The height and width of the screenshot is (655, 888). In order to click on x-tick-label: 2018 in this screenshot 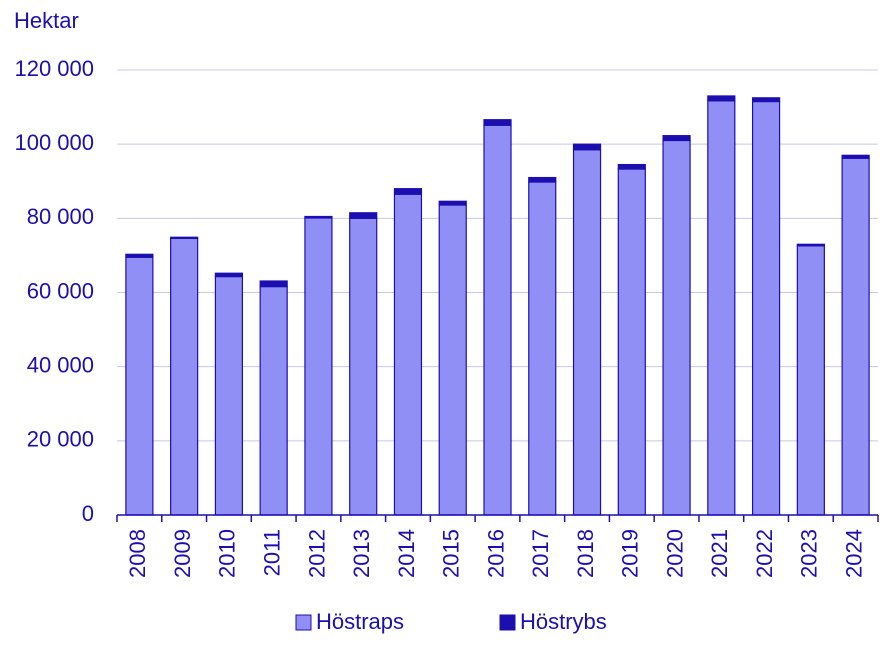, I will do `click(585, 553)`.